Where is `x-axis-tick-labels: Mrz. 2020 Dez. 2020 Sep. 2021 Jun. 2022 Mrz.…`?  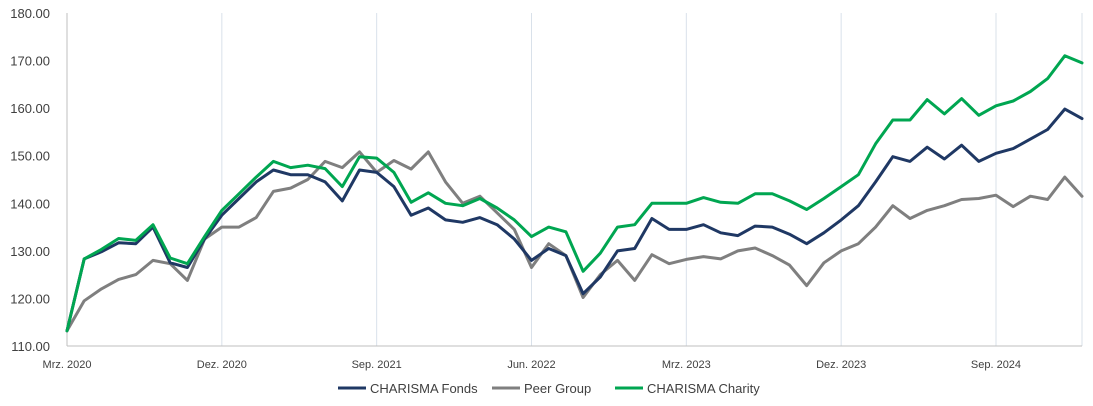
x-axis-tick-labels: Mrz. 2020 Dez. 2020 Sep. 2021 Jun. 2022 Mrz.… is located at coordinates (532, 365).